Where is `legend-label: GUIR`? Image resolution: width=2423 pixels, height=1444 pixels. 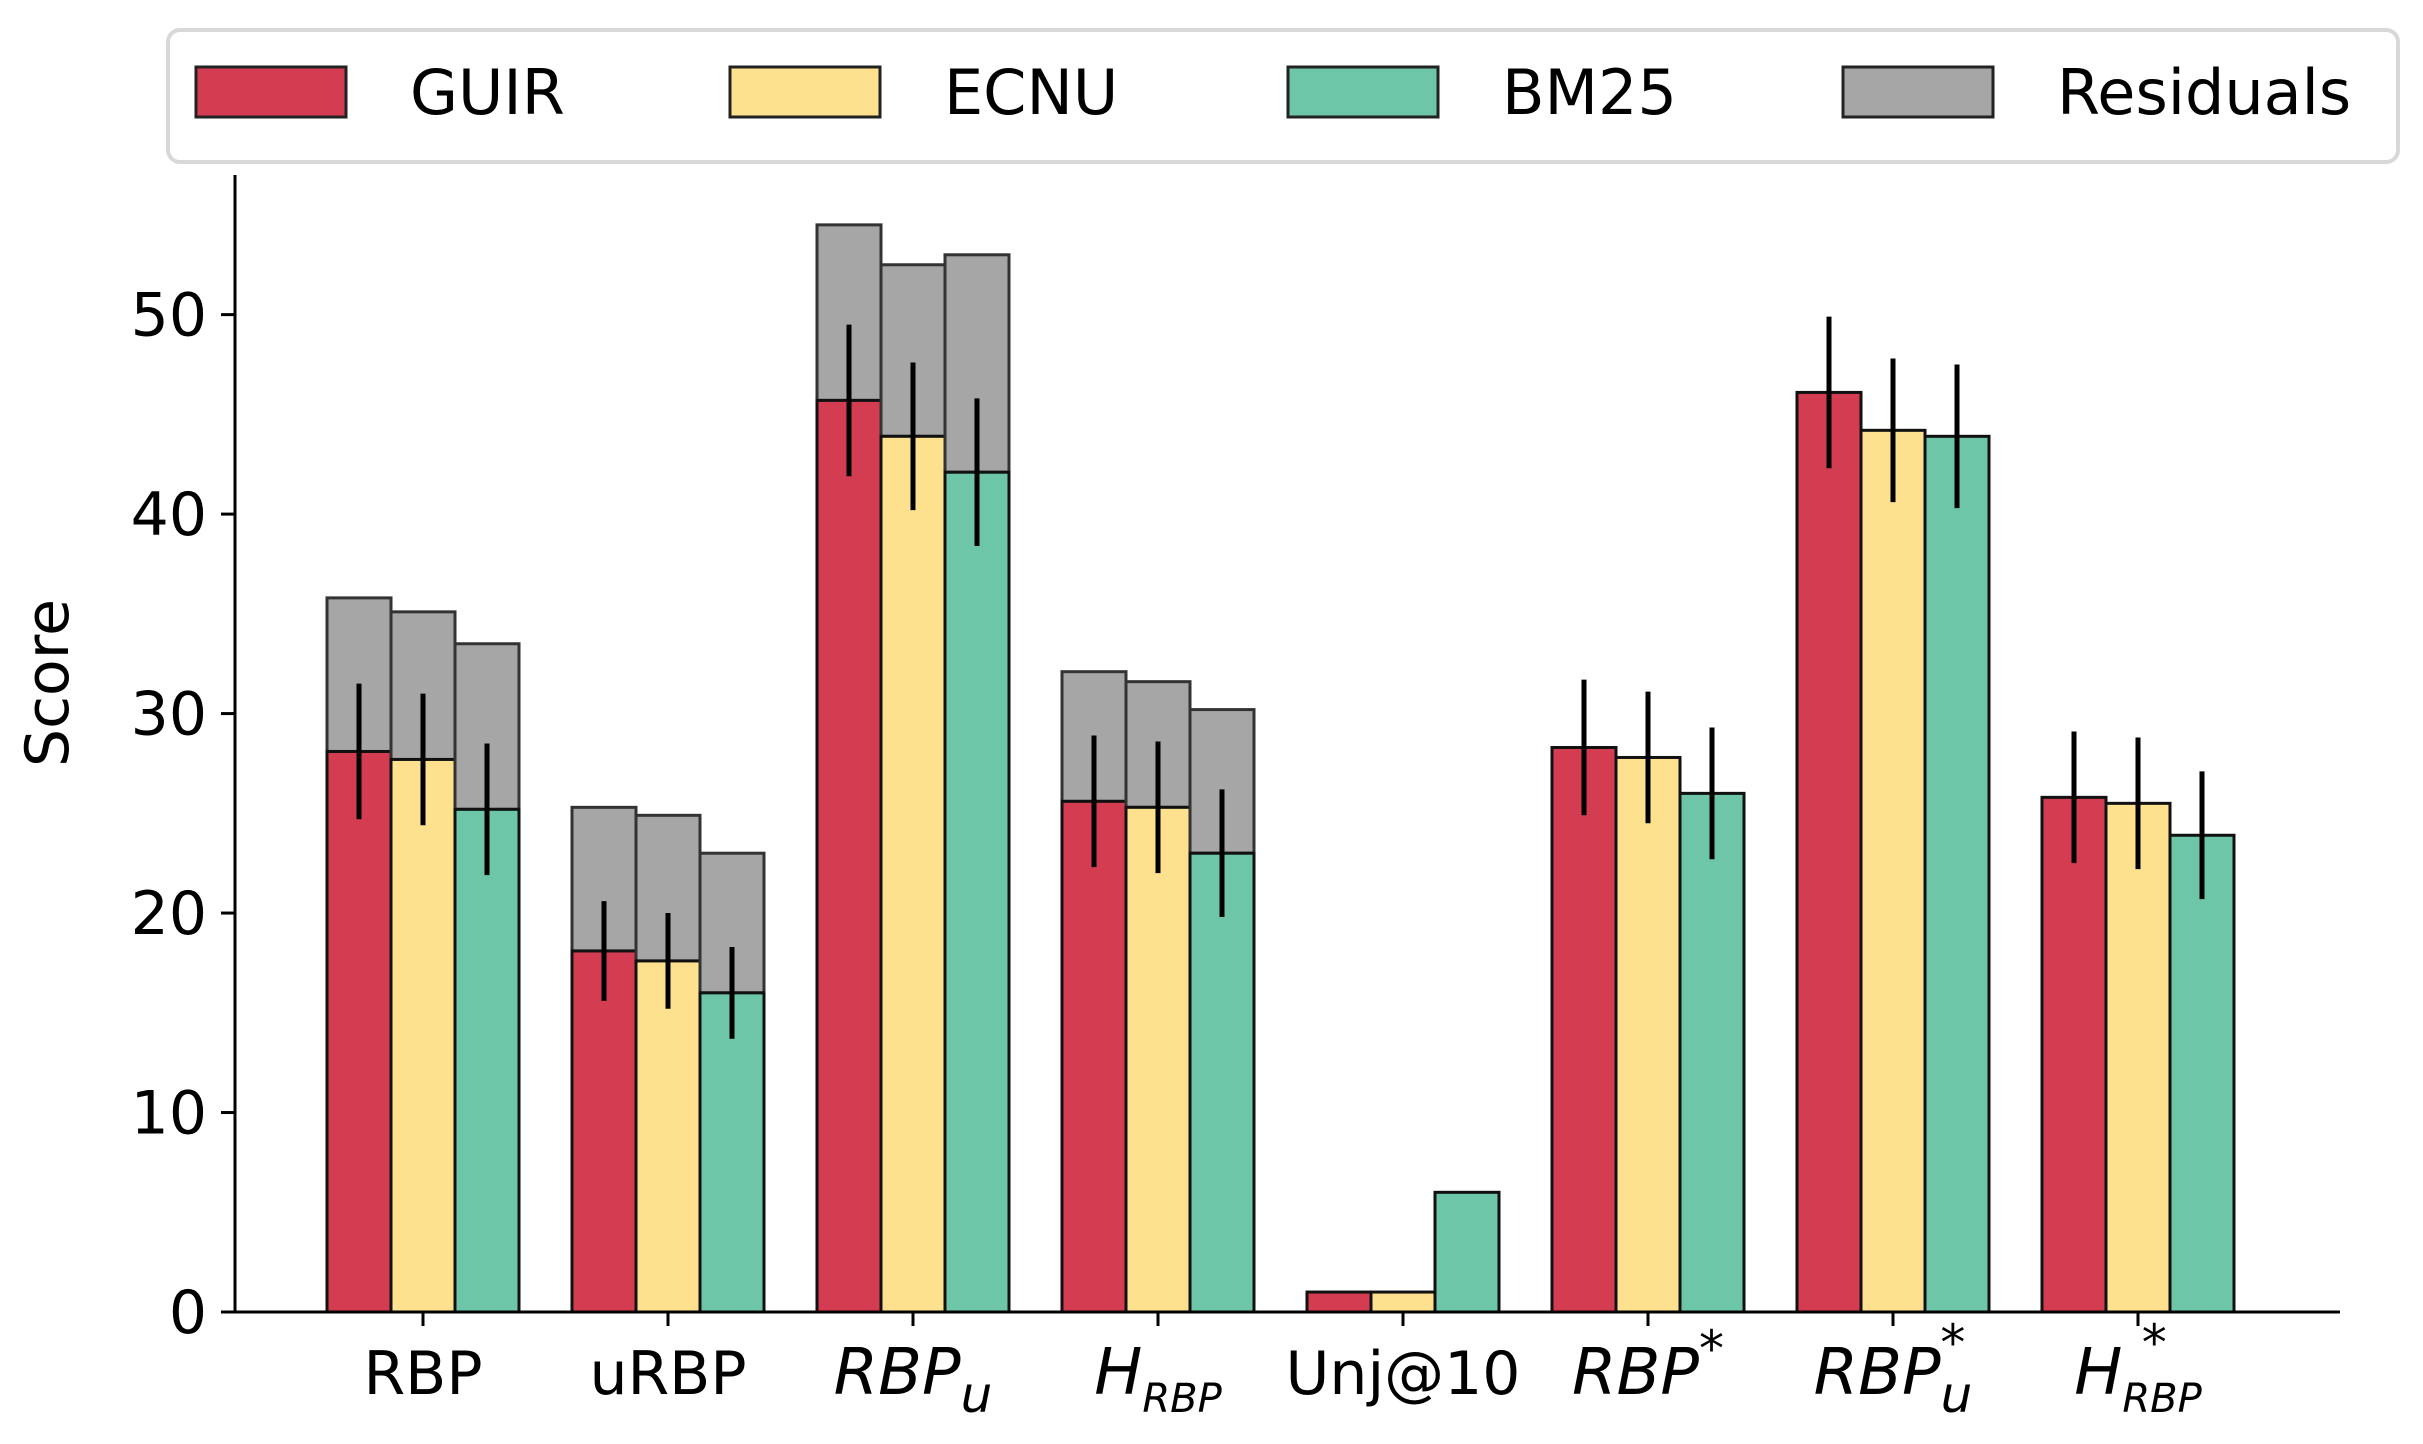
legend-label: GUIR is located at coordinates (487, 92).